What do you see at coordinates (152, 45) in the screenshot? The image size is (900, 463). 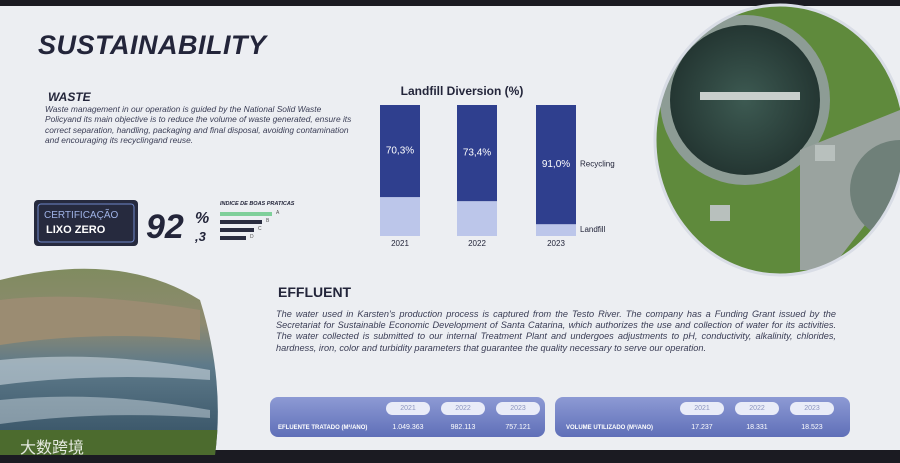 I see `title: SUSTAINABILITY` at bounding box center [152, 45].